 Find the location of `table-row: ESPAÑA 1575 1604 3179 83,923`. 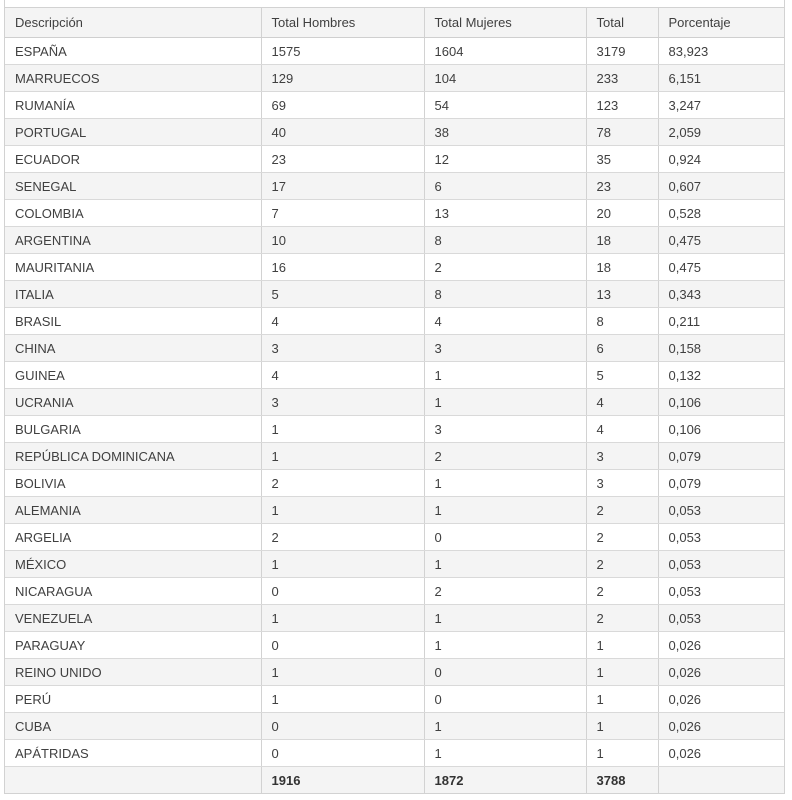

table-row: ESPAÑA 1575 1604 3179 83,923 is located at coordinates (394, 51).